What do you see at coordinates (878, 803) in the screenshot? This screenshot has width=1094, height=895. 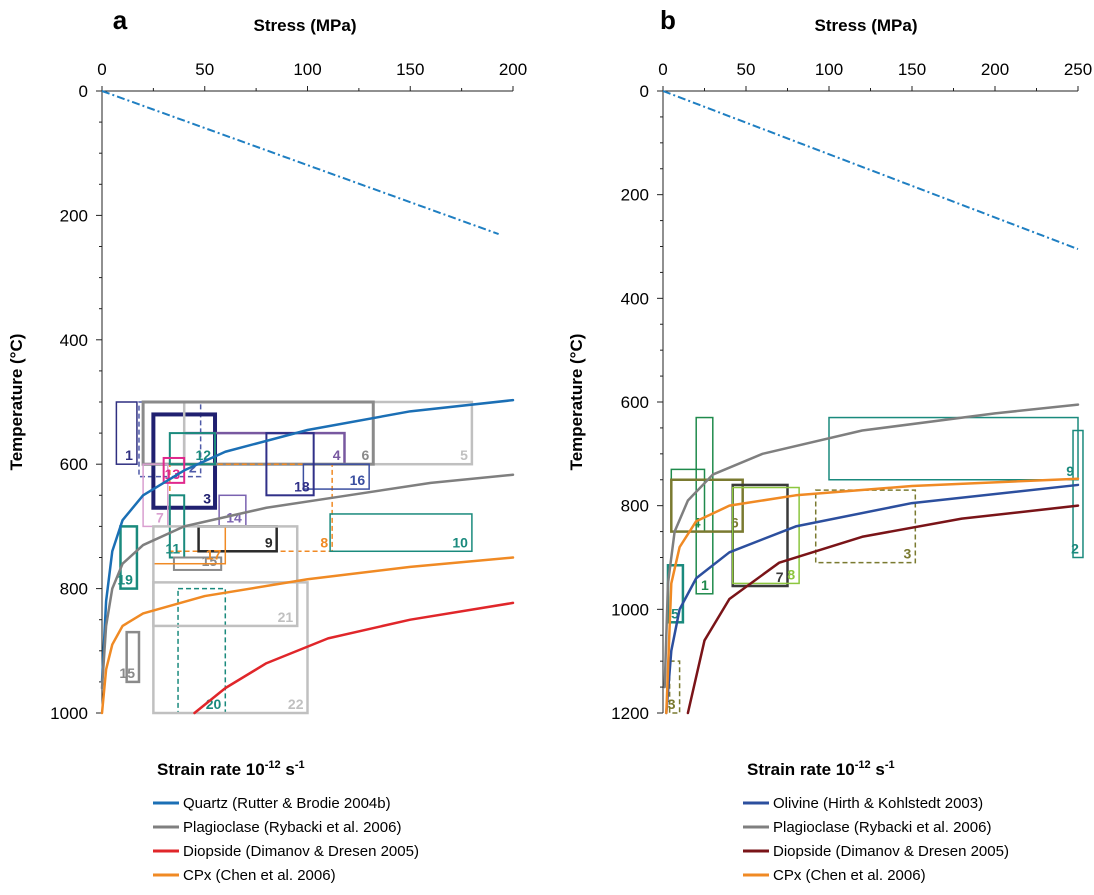 I see `legend-entry: Olivine (Hirth & Kohlstedt 2003)` at bounding box center [878, 803].